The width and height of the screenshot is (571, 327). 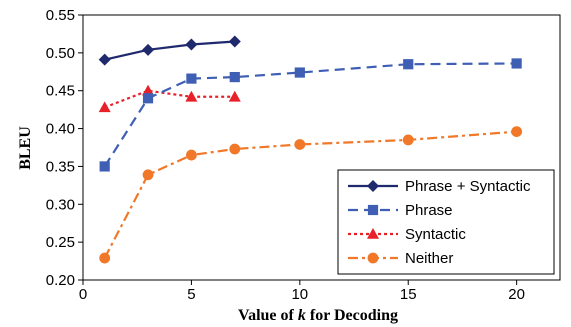 What do you see at coordinates (352, 315) in the screenshot?
I see `x-axis-title-suffix: for Decoding` at bounding box center [352, 315].